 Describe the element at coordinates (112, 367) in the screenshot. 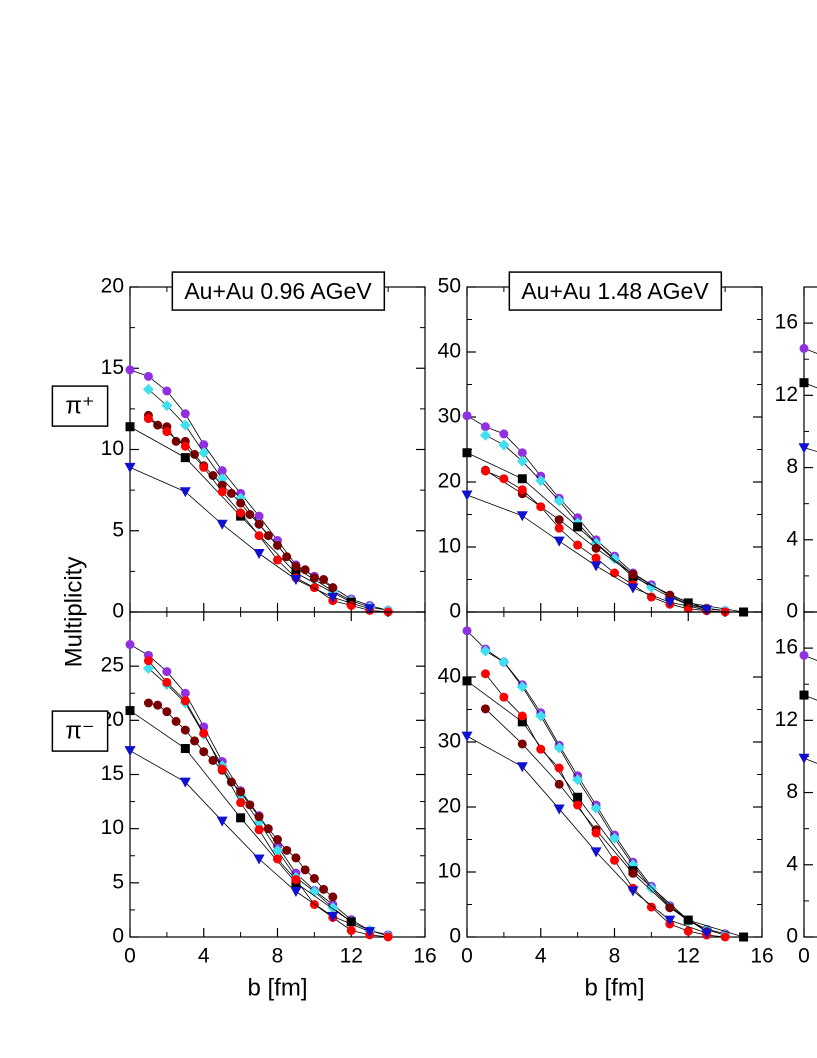

I see `y-tick-label: 15` at that location.